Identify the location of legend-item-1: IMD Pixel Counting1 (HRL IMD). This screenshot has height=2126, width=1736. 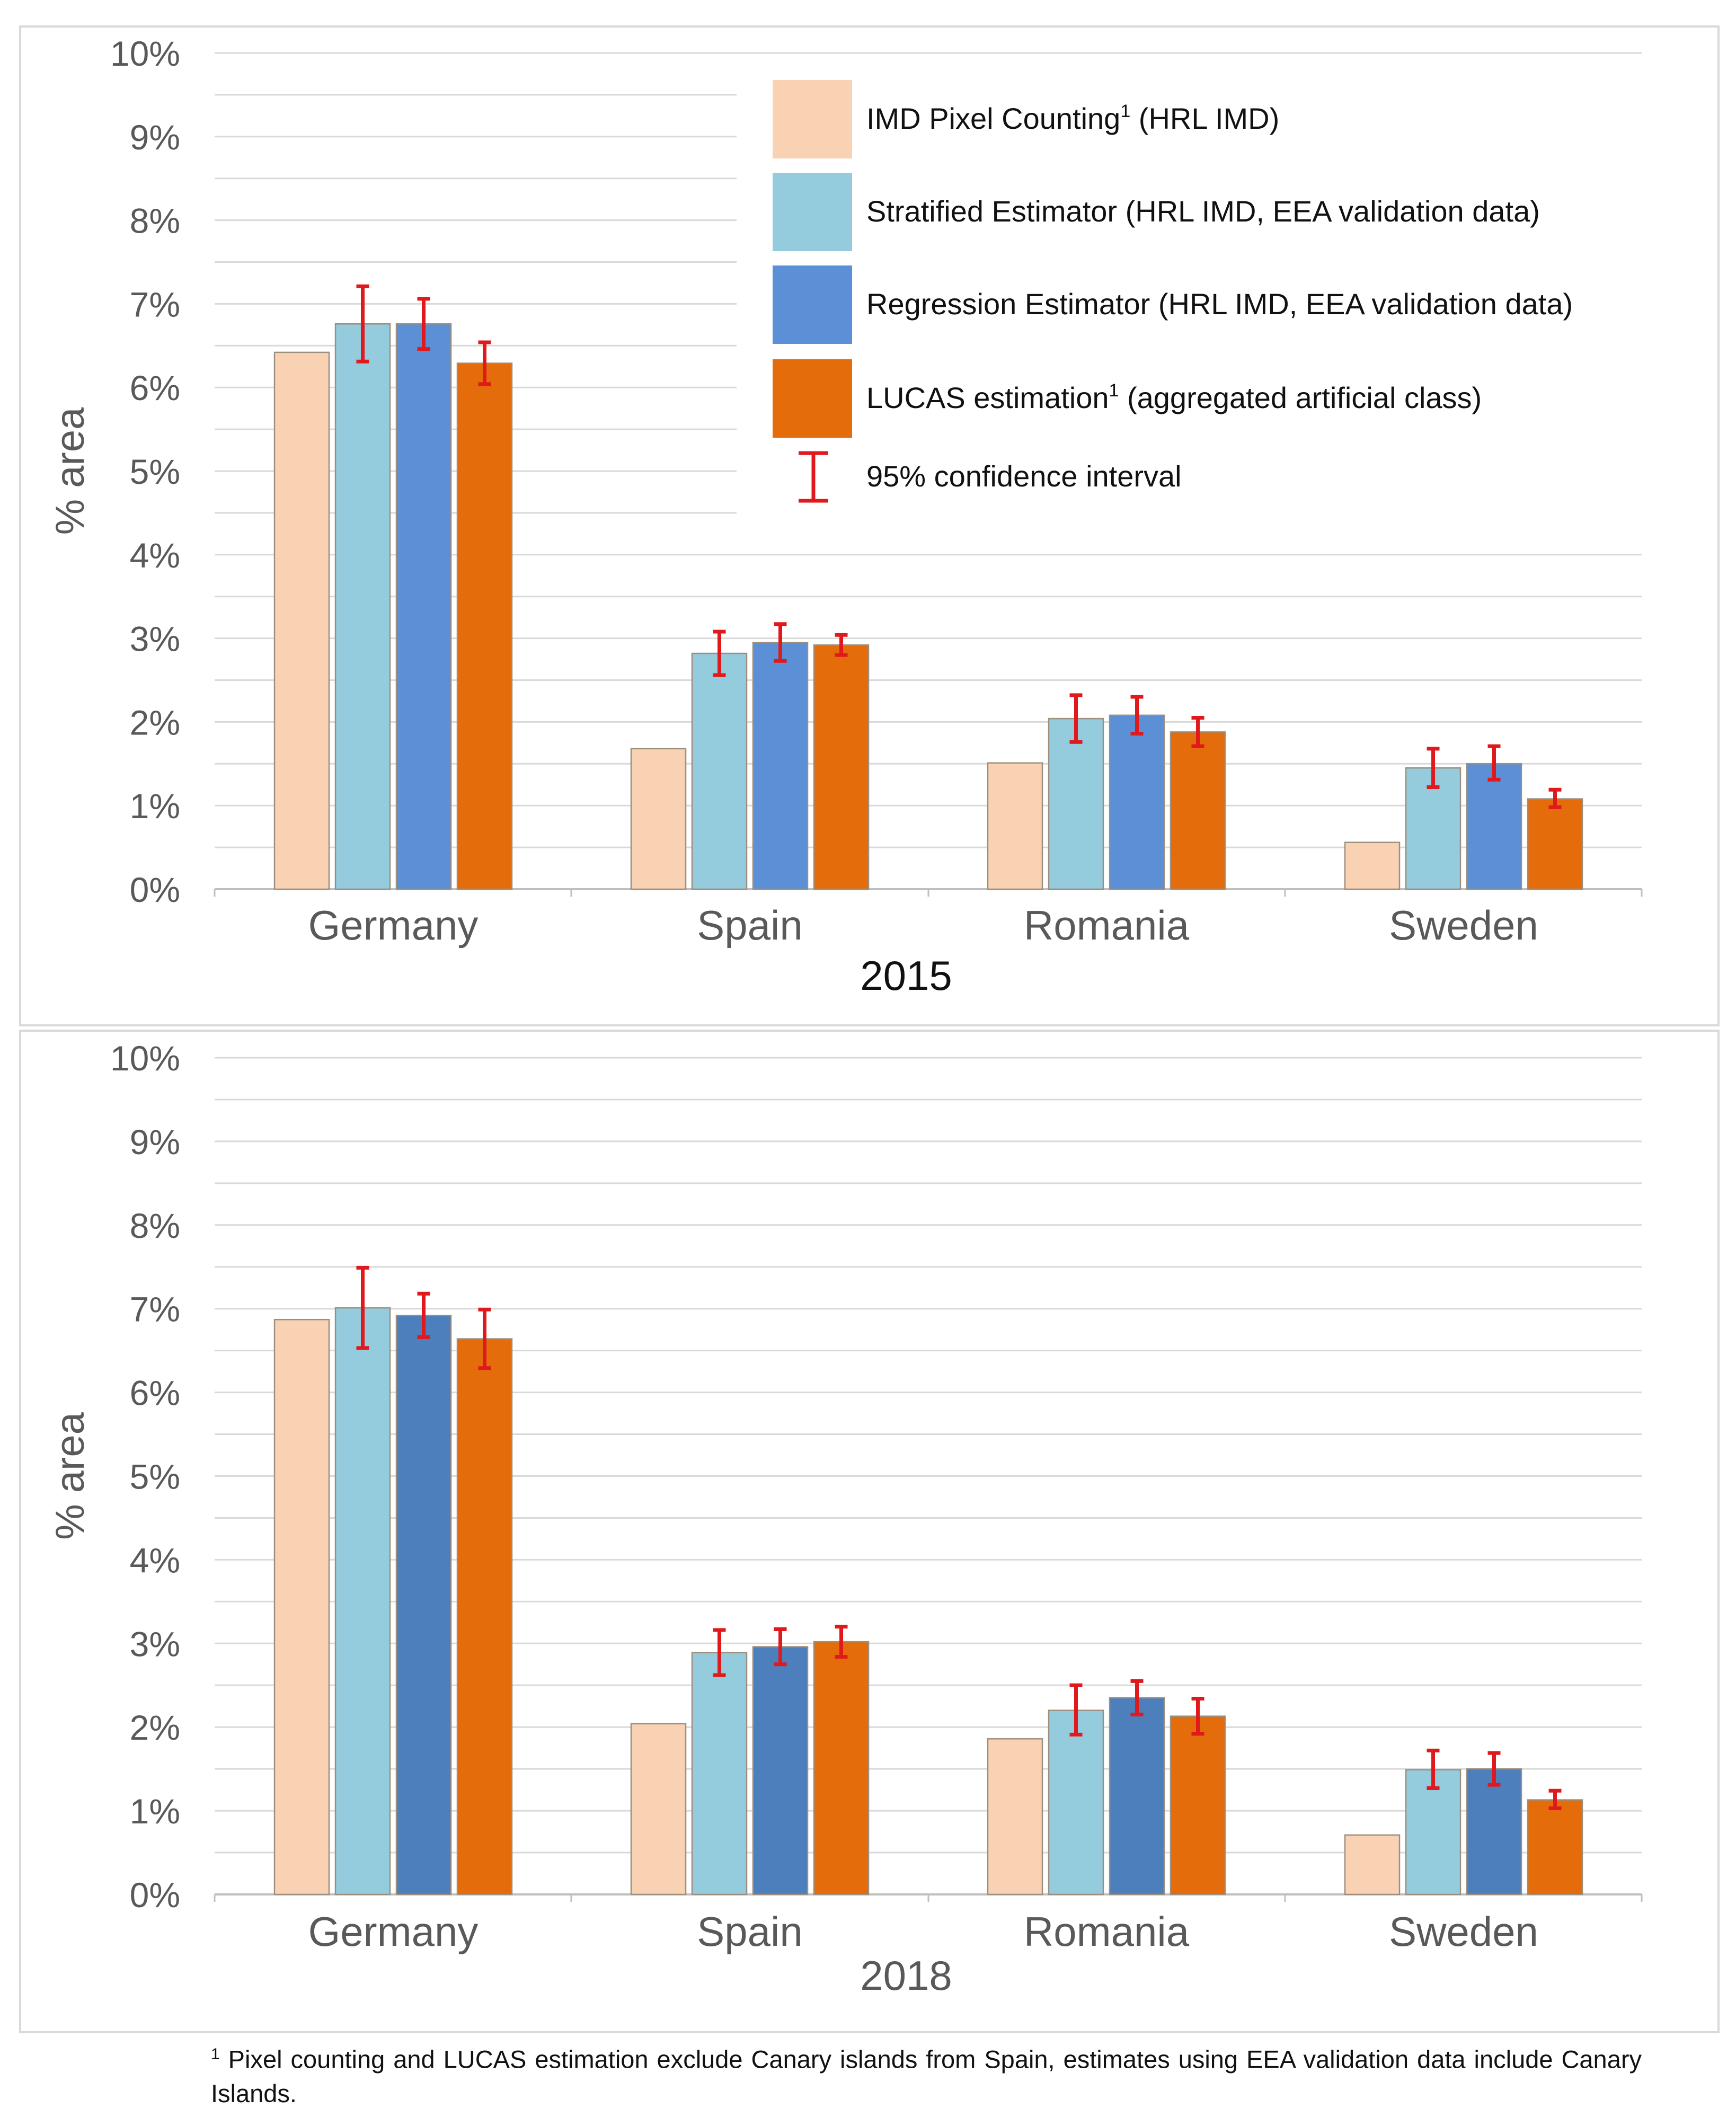
(1026, 119).